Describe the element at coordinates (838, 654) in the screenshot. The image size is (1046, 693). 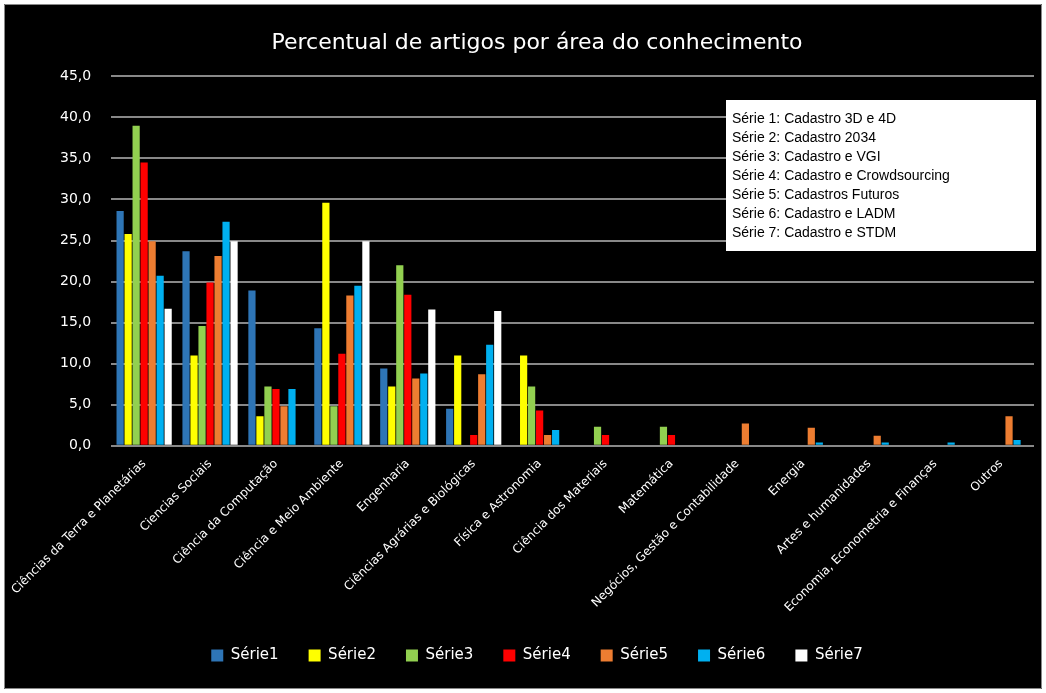
I see `legend-label: Série7` at that location.